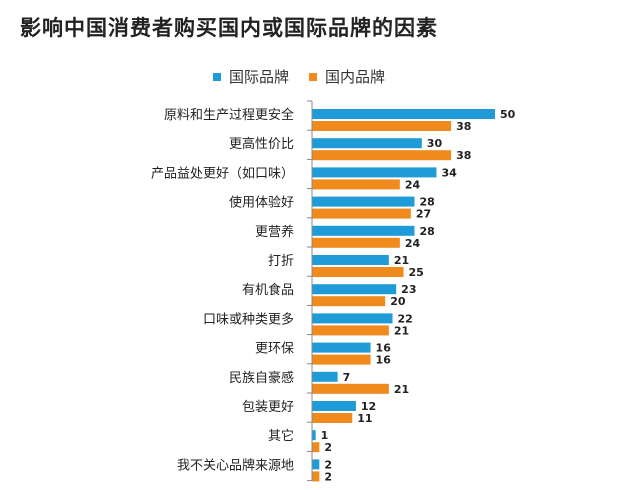  Describe the element at coordinates (347, 377) in the screenshot. I see `data-label: 7` at that location.